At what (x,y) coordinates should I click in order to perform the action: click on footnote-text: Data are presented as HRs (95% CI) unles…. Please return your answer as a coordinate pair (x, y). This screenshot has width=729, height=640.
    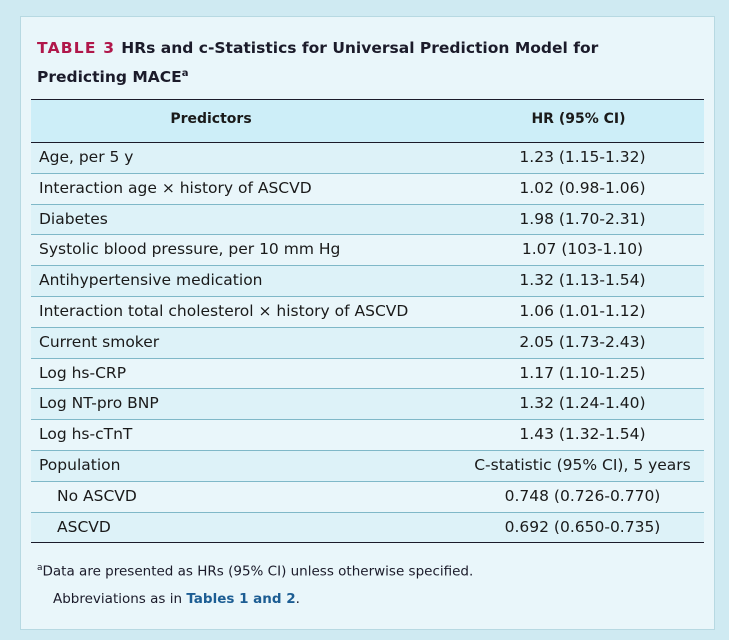
    Looking at the image, I should click on (258, 571).